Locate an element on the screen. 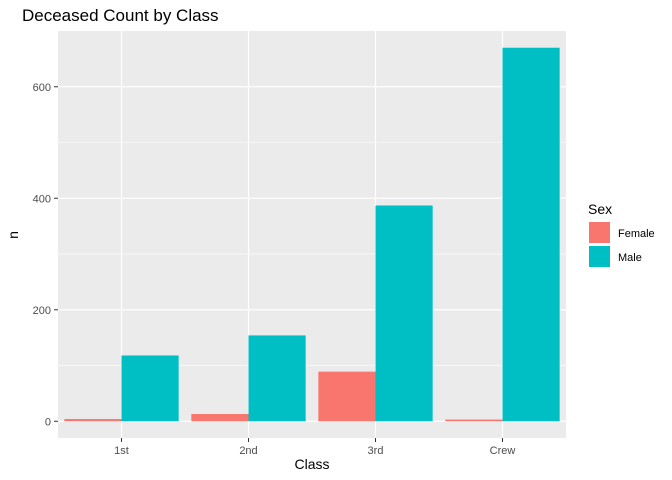  x-axis-ticks: 1st 2nd 3rd Crew is located at coordinates (314, 447).